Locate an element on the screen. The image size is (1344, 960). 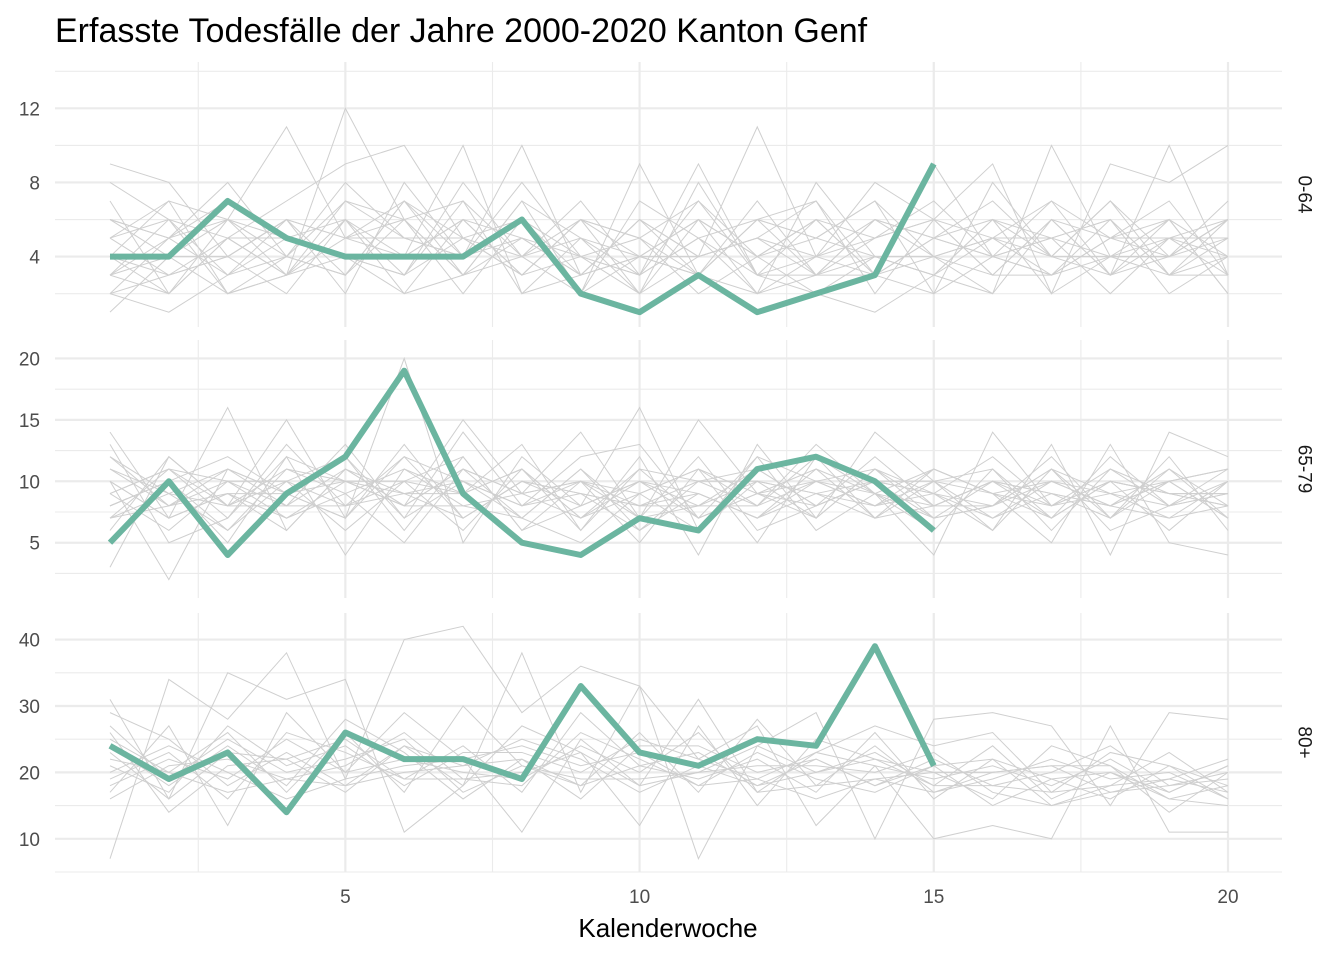
x-tick-label: 15 is located at coordinates (933, 897).